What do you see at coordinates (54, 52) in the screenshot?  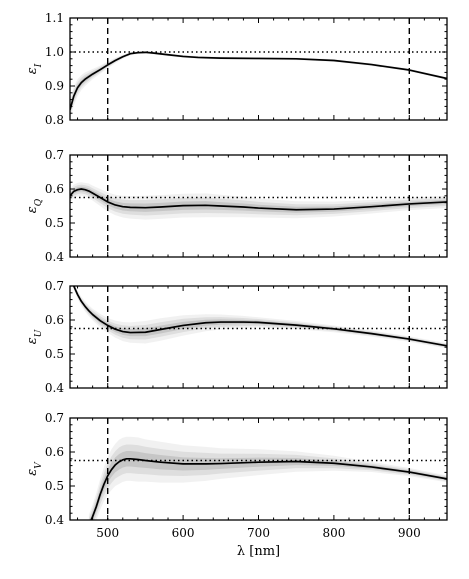 I see `y-tick-label: 1.0` at bounding box center [54, 52].